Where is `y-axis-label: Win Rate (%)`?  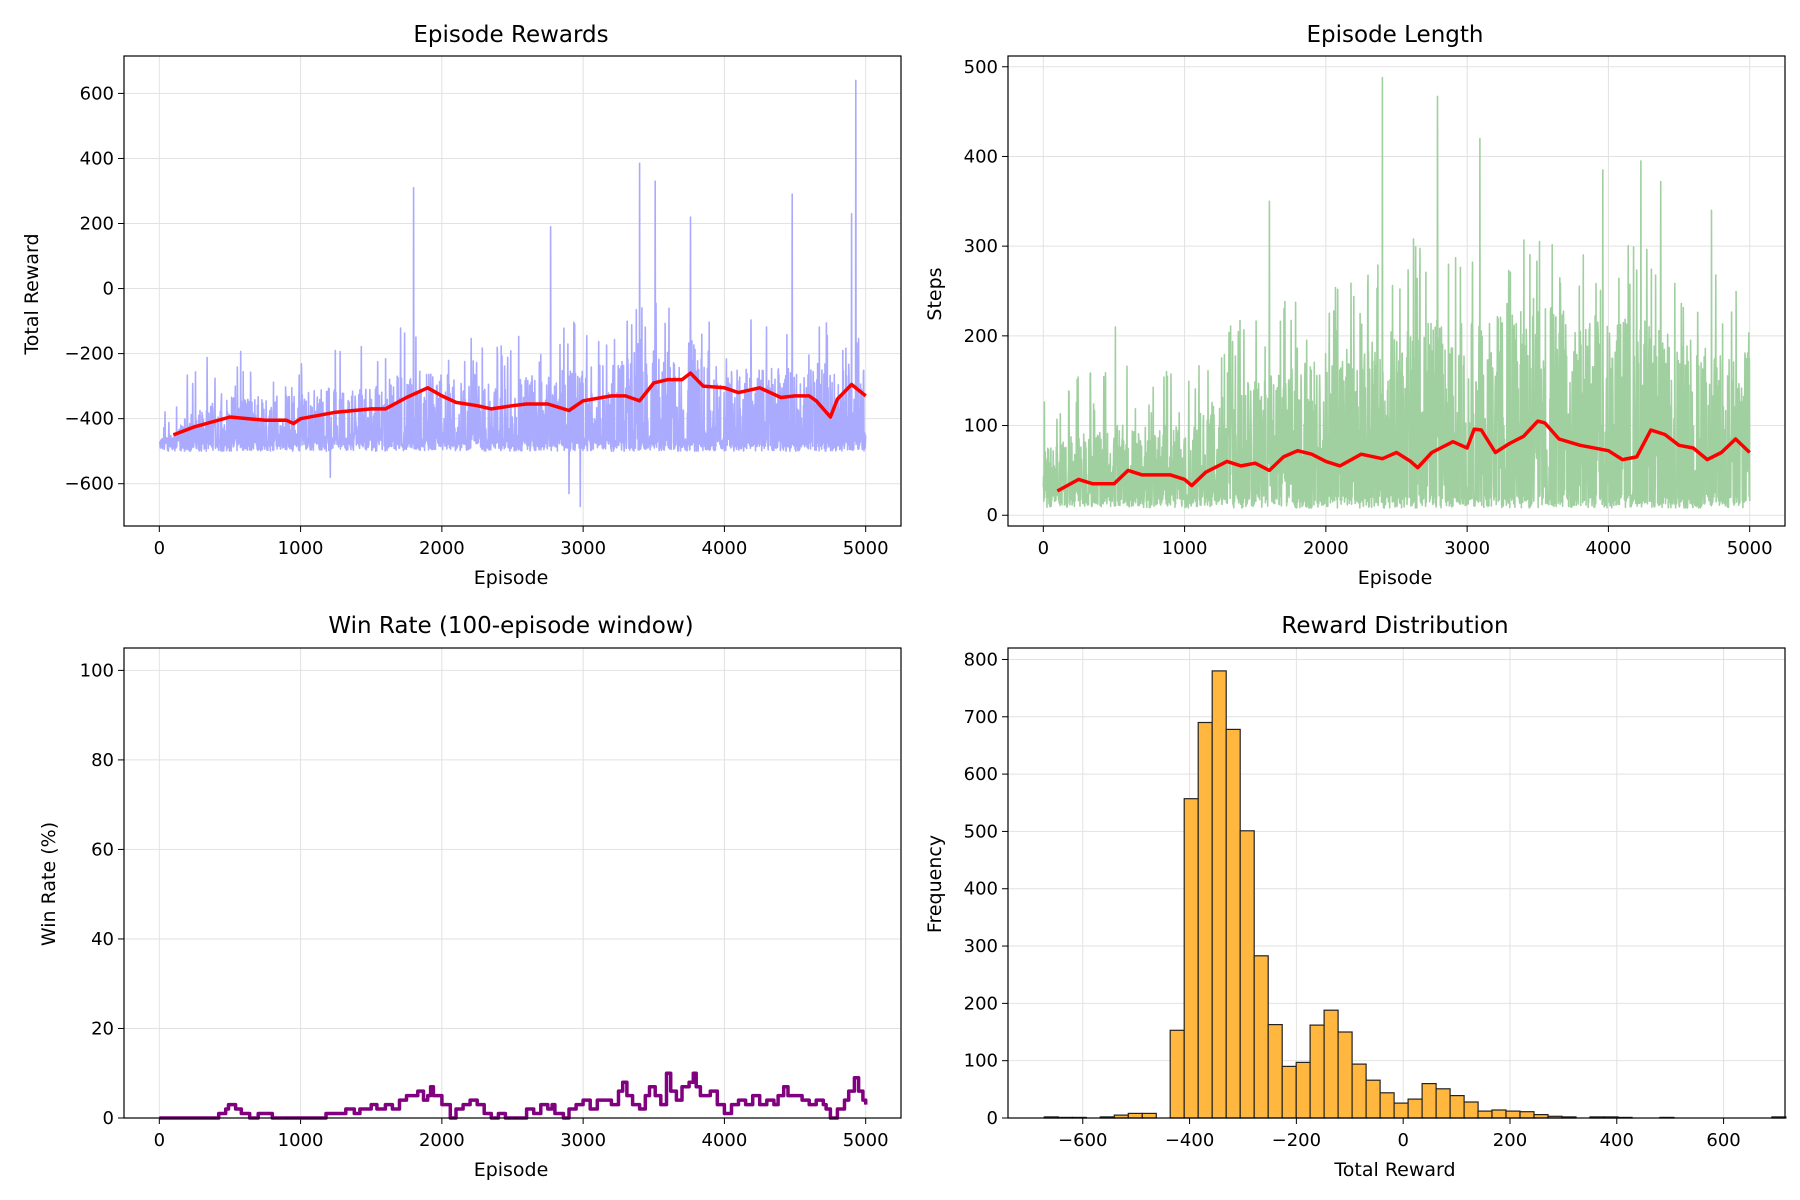 y-axis-label: Win Rate (%) is located at coordinates (49, 884).